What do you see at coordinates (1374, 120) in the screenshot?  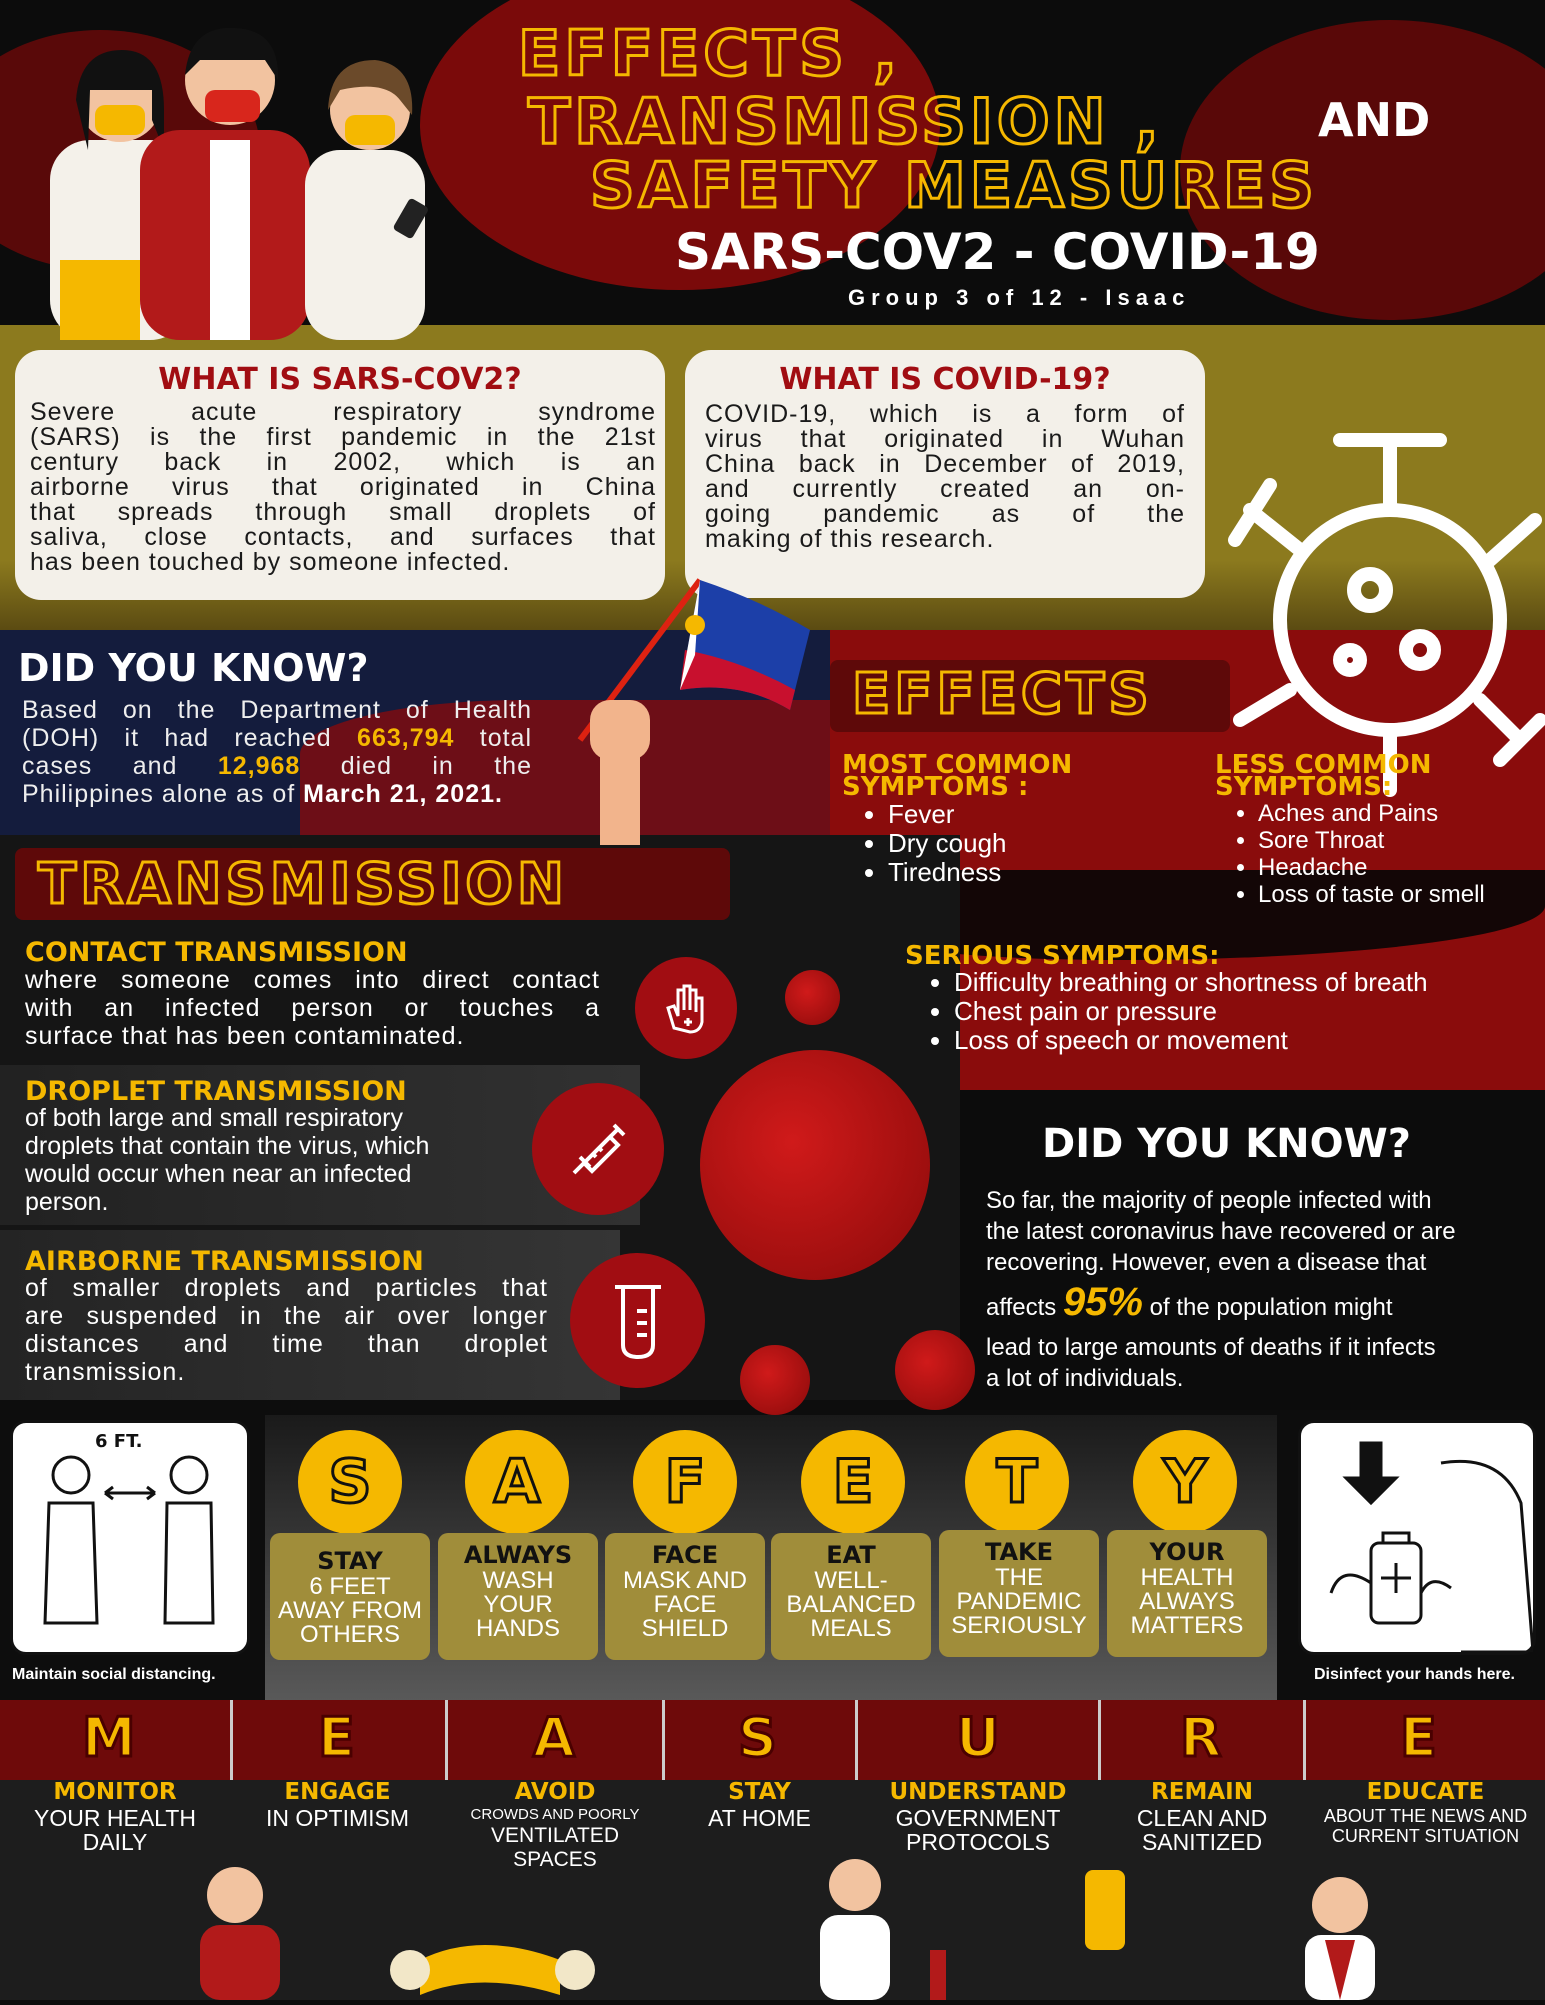 I see `title-and: AND` at bounding box center [1374, 120].